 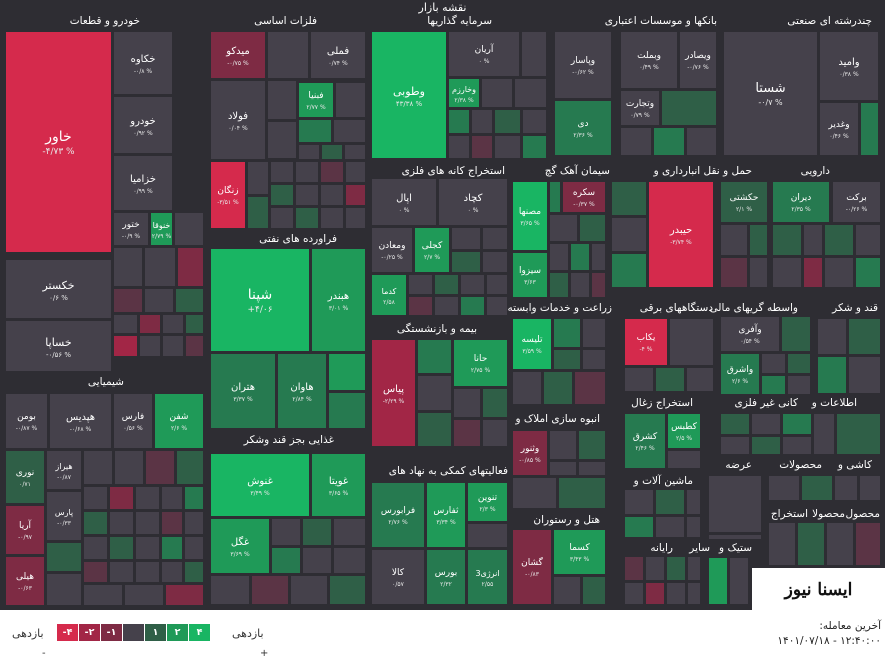 I want to click on stock-tile: وثنور -۰/۸۵ %, so click(x=530, y=453).